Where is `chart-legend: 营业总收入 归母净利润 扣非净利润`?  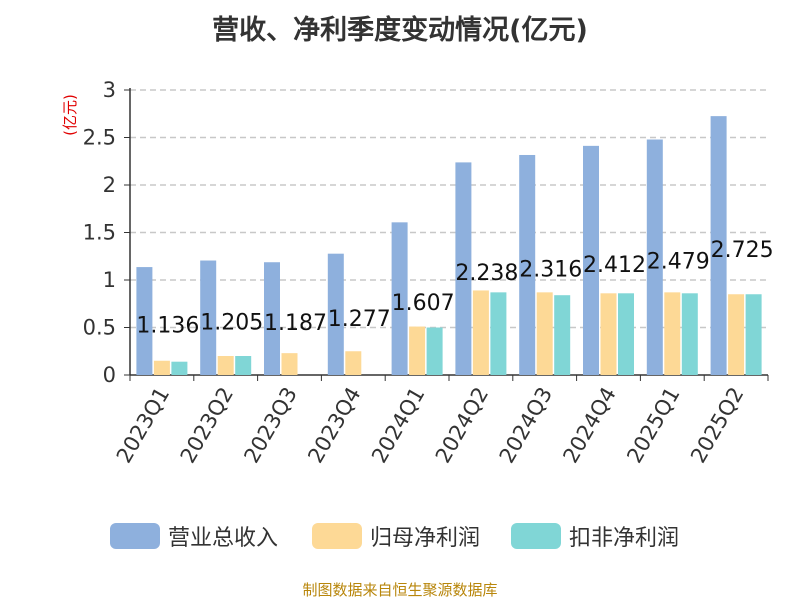
chart-legend: 营业总收入 归母净利润 扣非净利润 is located at coordinates (400, 536).